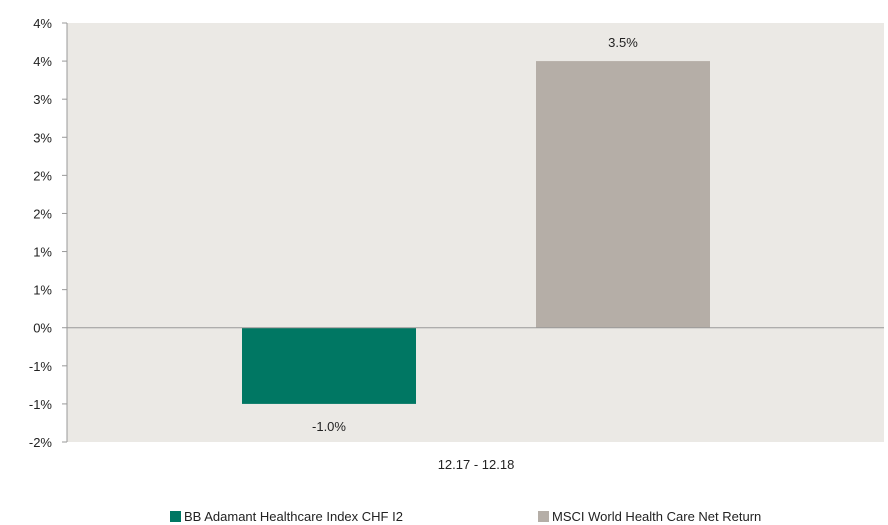 The width and height of the screenshot is (888, 525). What do you see at coordinates (476, 464) in the screenshot?
I see `x-tick-label: 12.17 - 12.18` at bounding box center [476, 464].